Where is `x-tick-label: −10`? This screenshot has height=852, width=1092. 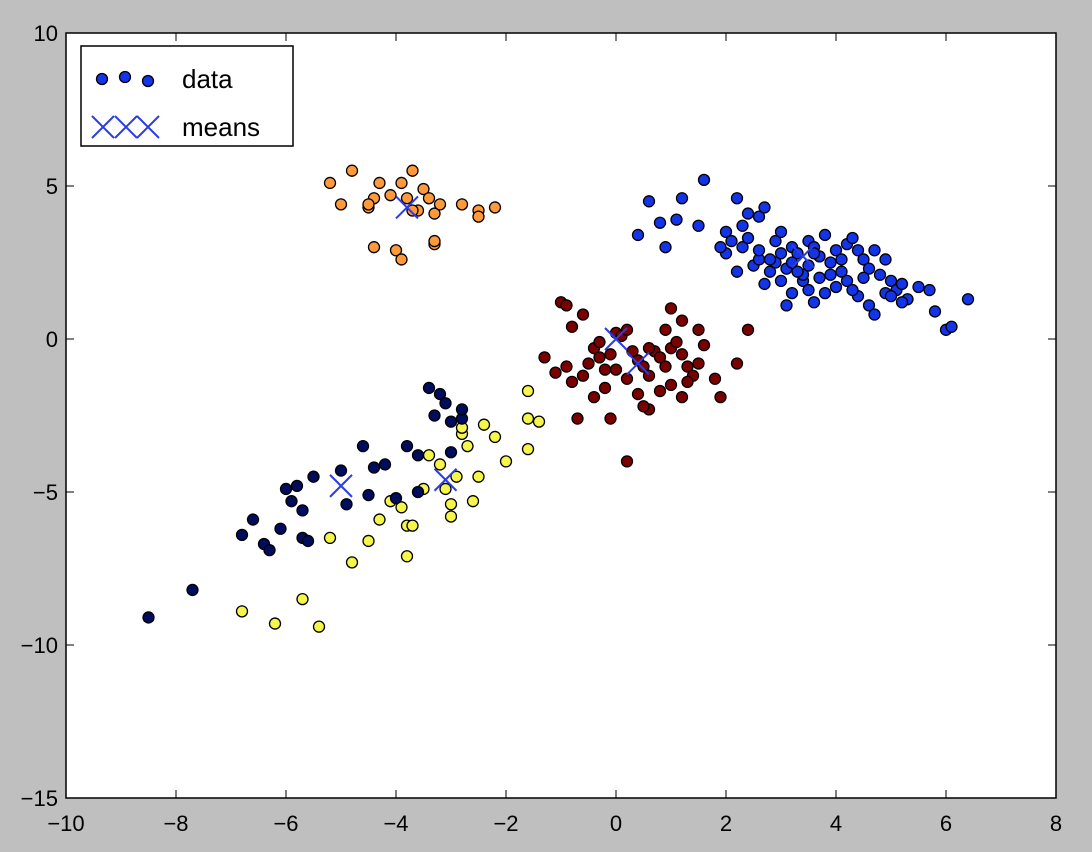
x-tick-label: −10 is located at coordinates (65, 823).